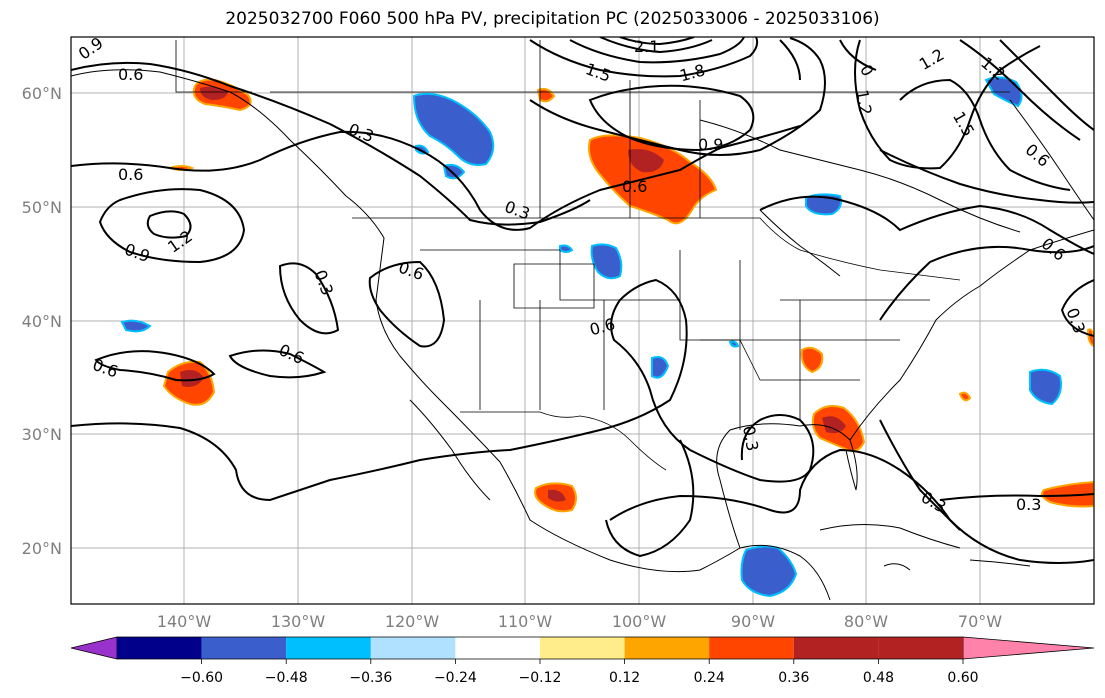 The width and height of the screenshot is (1105, 698). I want to click on lon-label-70: 70°W, so click(980, 621).